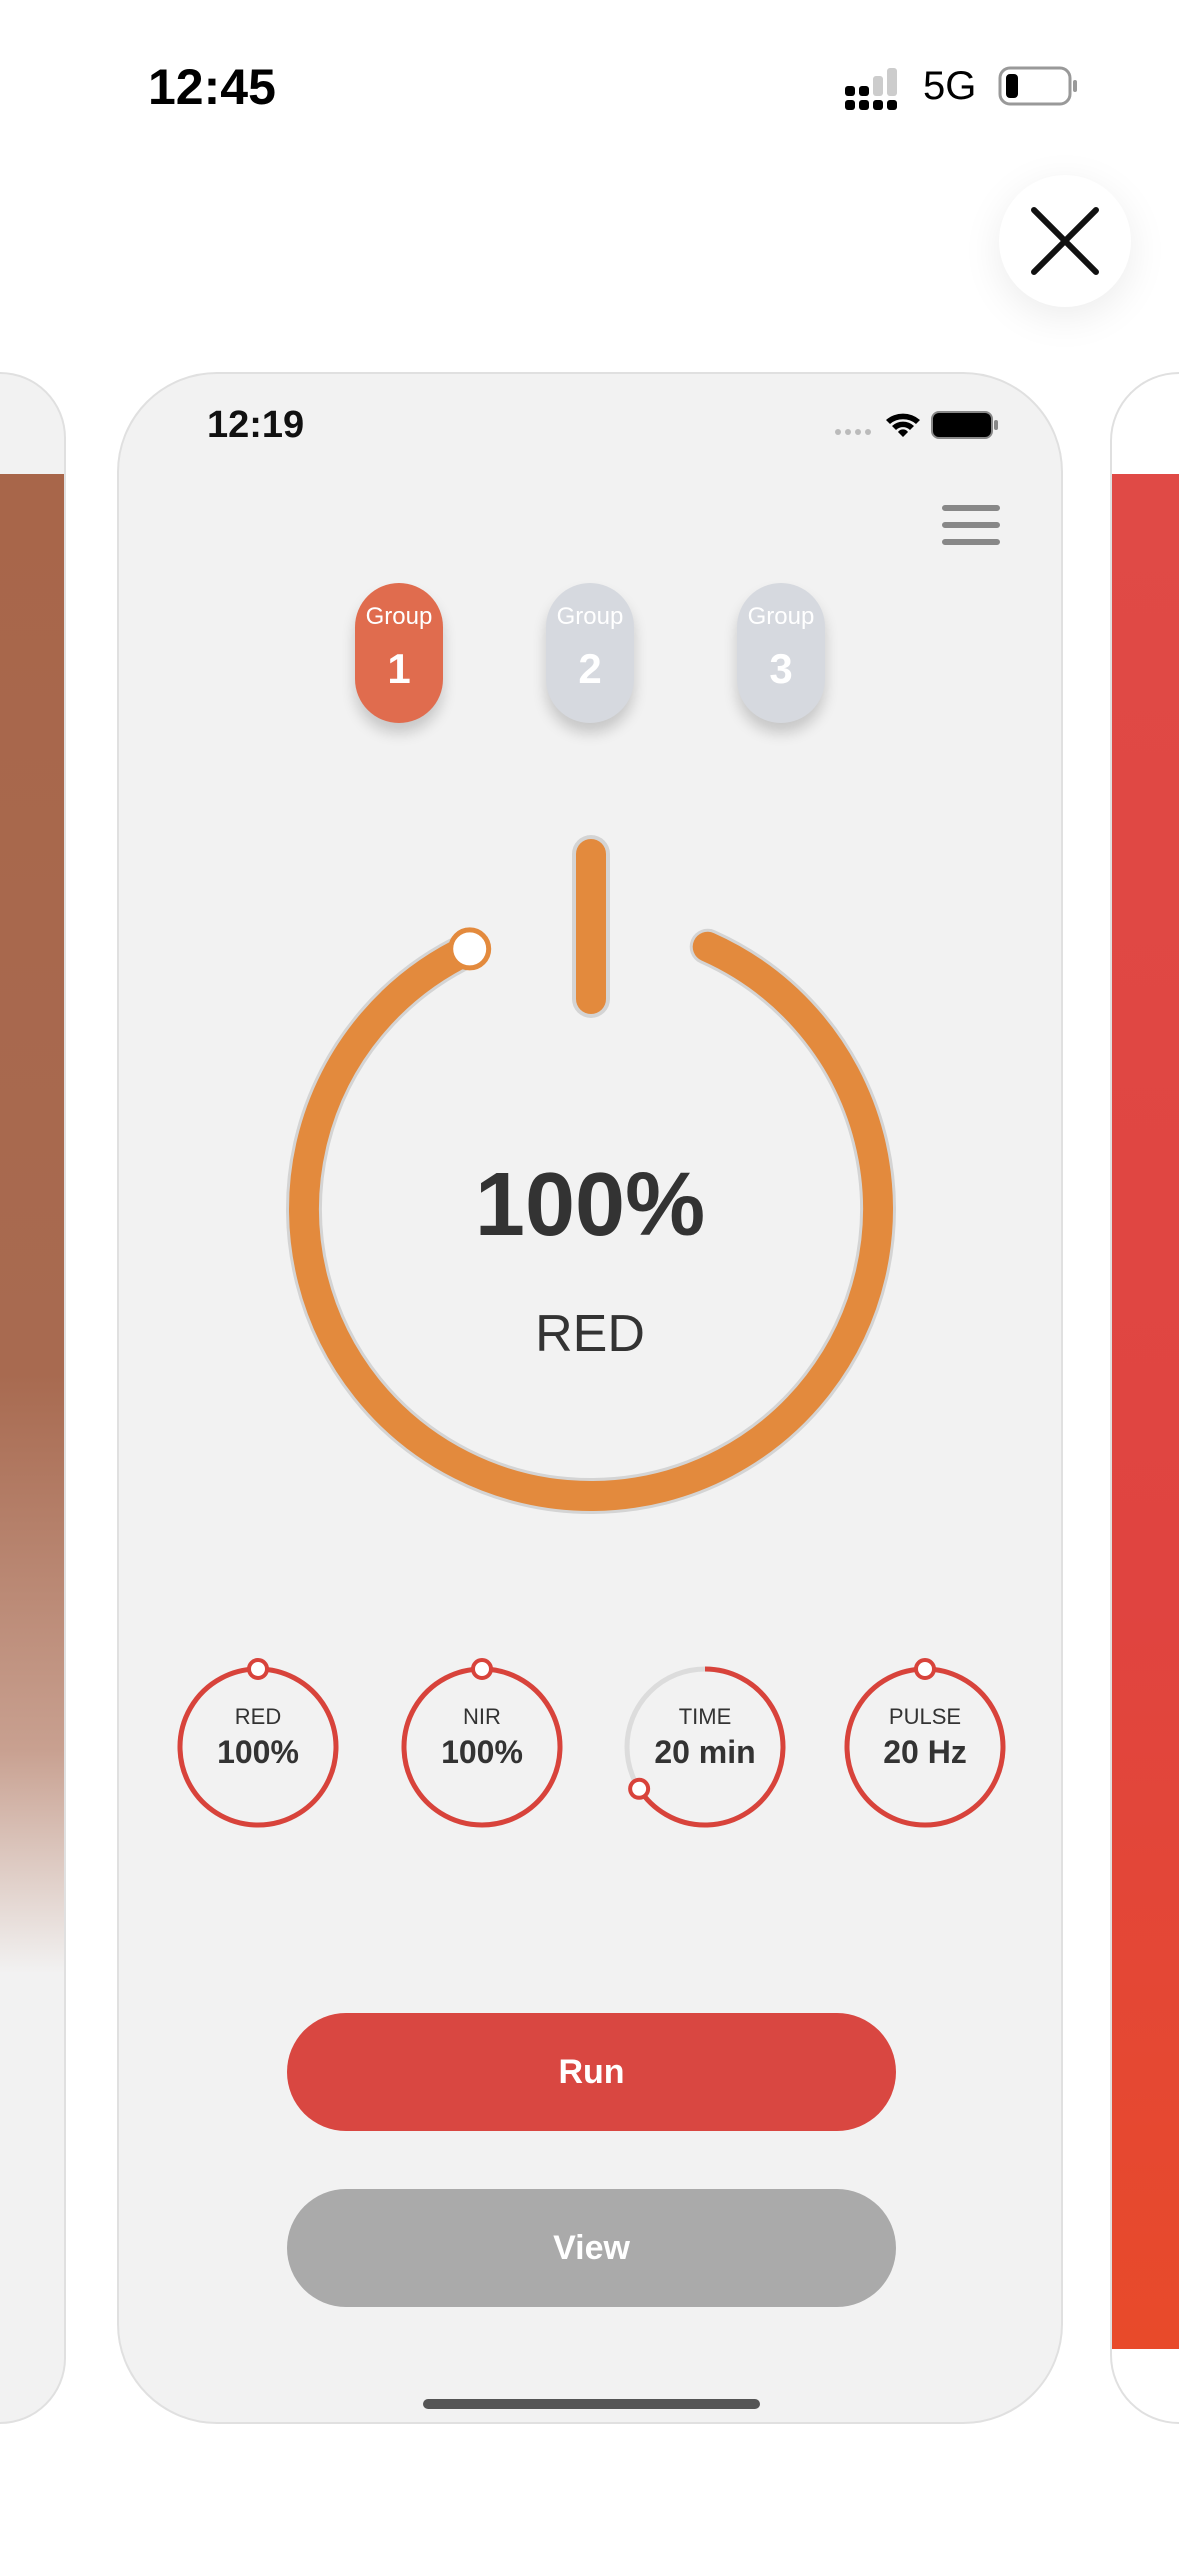  I want to click on battery-icon, so click(1039, 89).